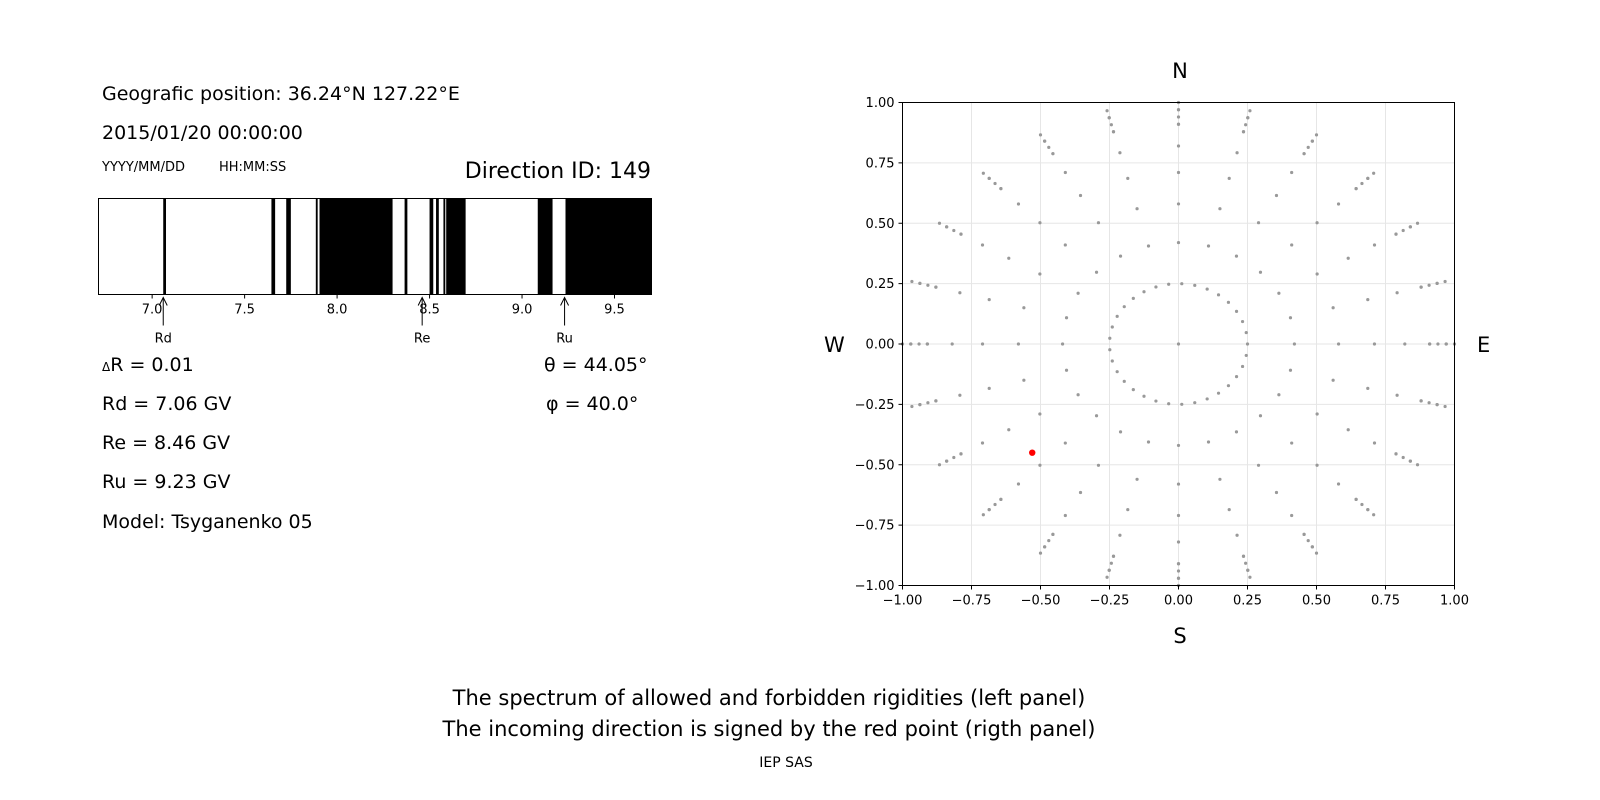 This screenshot has height=800, width=1600. I want to click on y-tick-label: −0.75, so click(875, 526).